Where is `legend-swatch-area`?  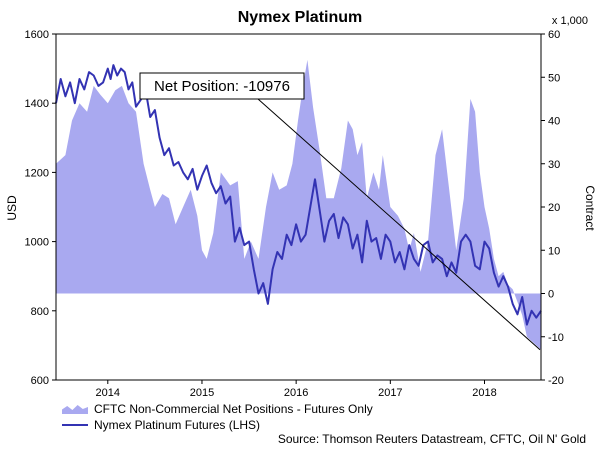
legend-swatch-area is located at coordinates (75, 409).